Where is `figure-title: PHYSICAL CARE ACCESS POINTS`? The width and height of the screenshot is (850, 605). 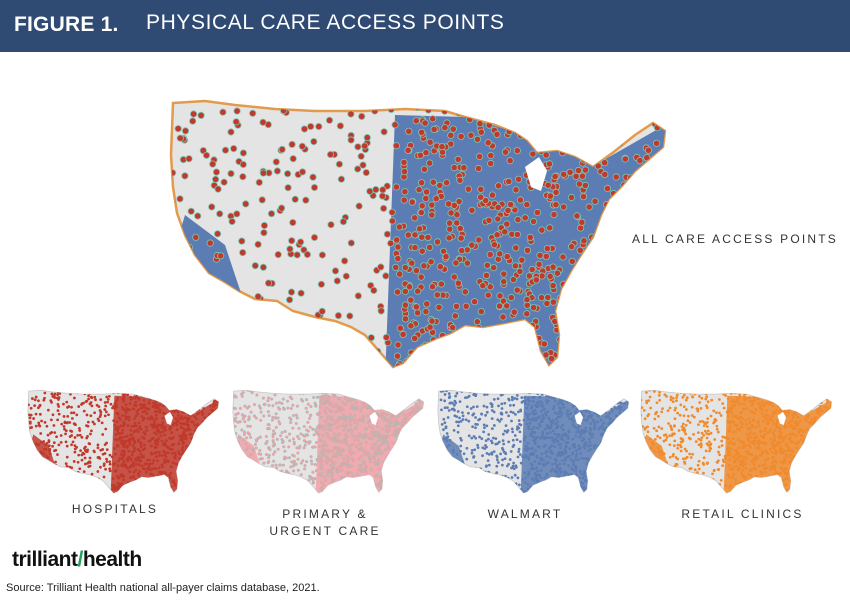
figure-title: PHYSICAL CARE ACCESS POINTS is located at coordinates (325, 22).